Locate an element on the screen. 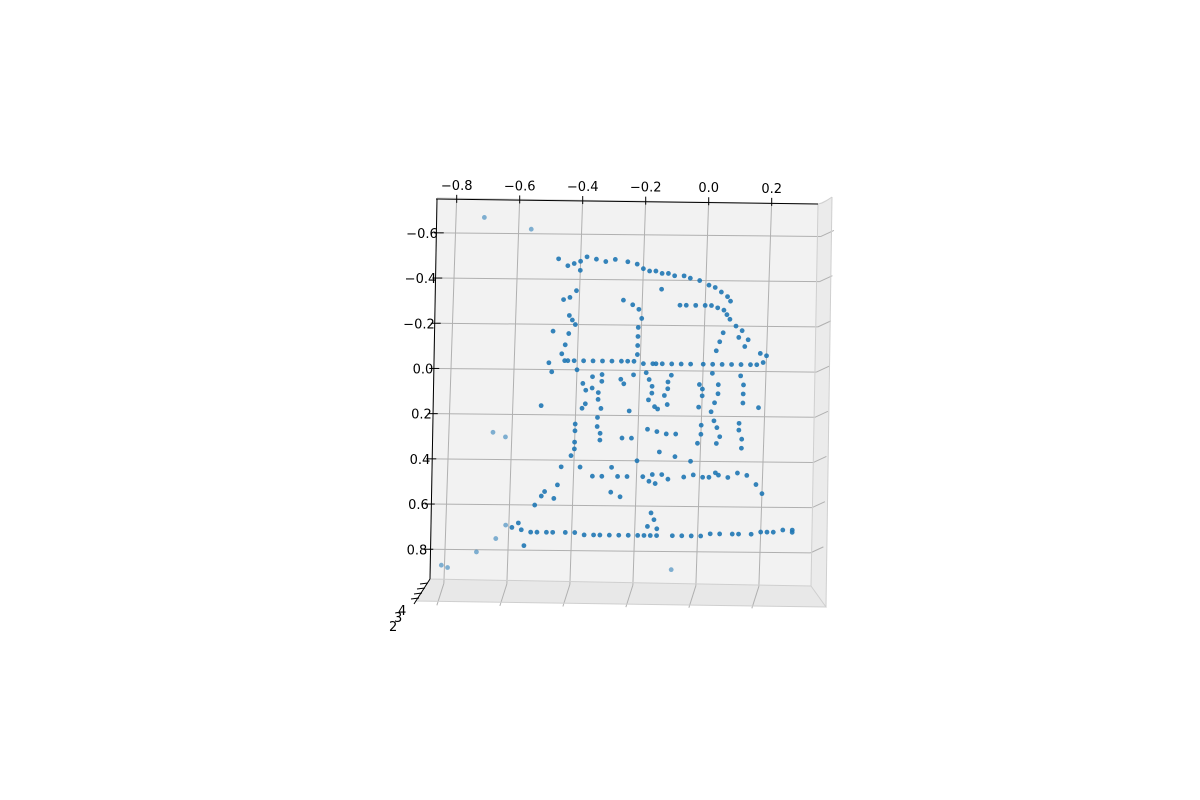  y-tick-label: −0.4 is located at coordinates (421, 279).